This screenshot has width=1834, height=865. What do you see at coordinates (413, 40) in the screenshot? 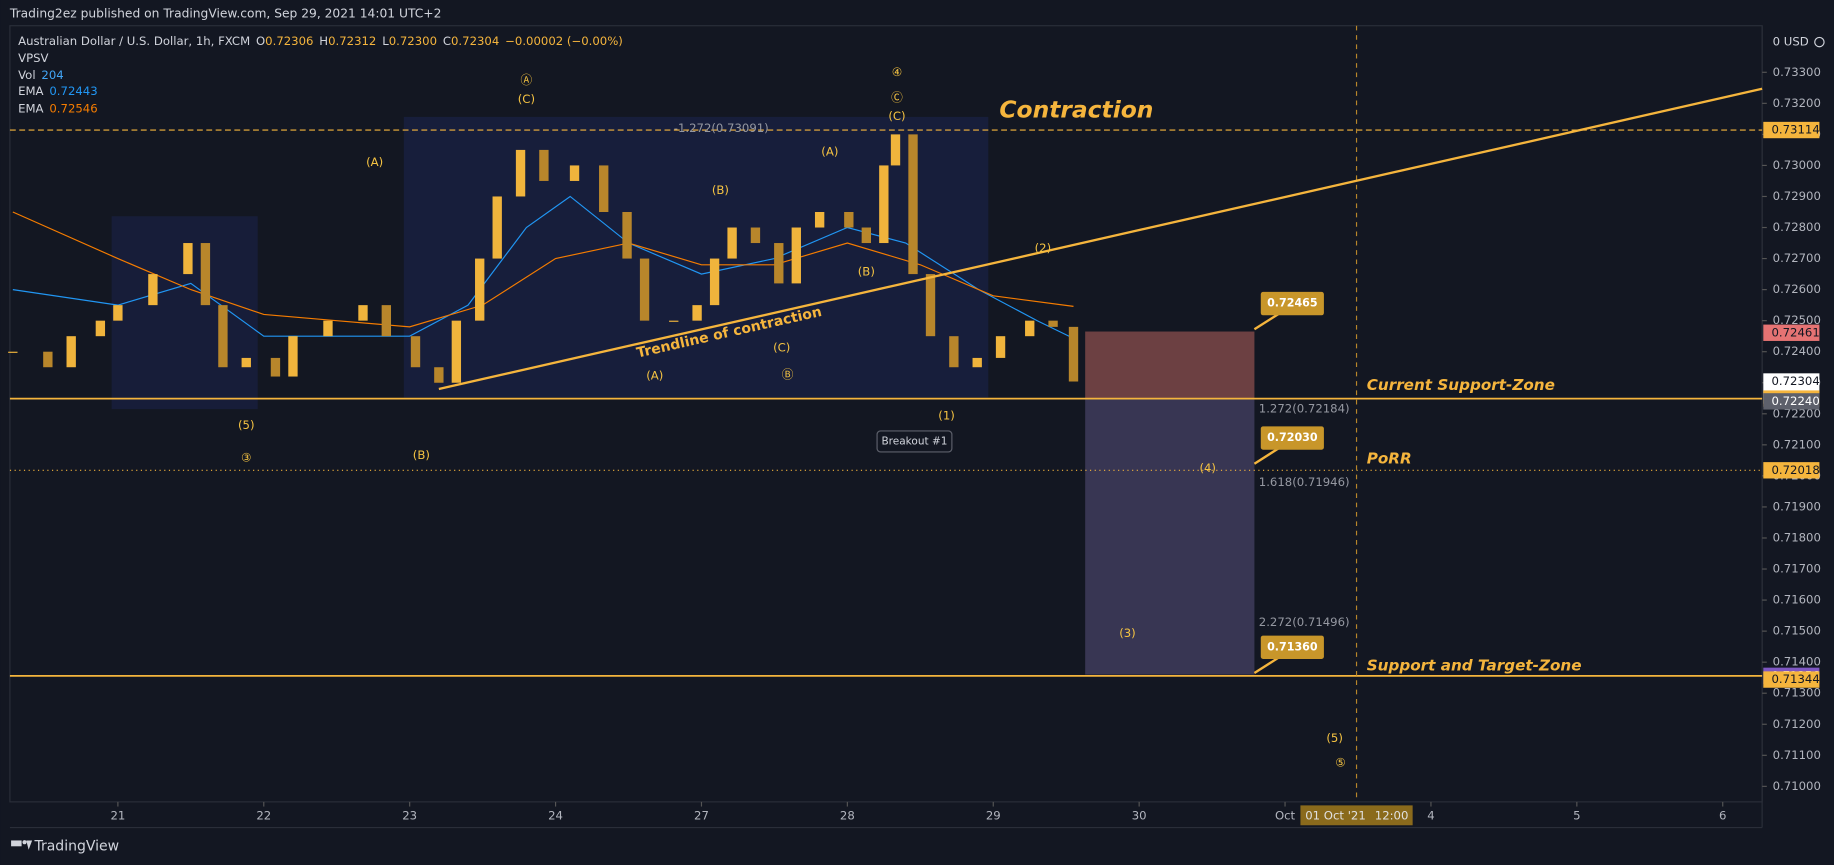
I see `legend-ohlc-value: 0.72300` at bounding box center [413, 40].